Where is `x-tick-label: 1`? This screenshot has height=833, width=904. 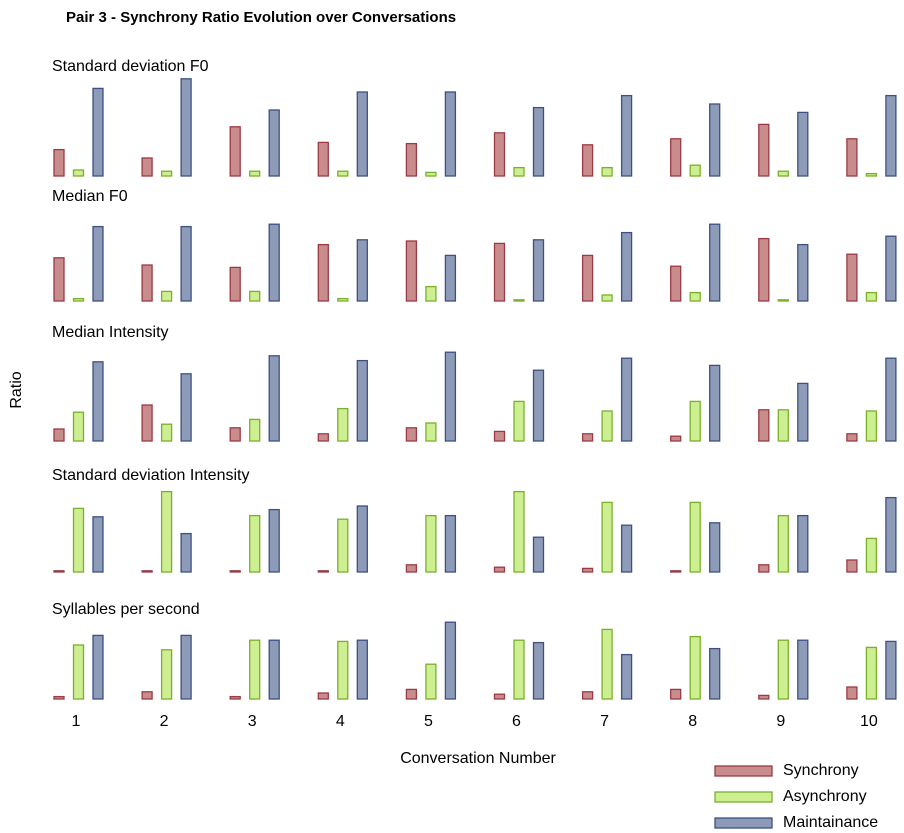 x-tick-label: 1 is located at coordinates (76, 721).